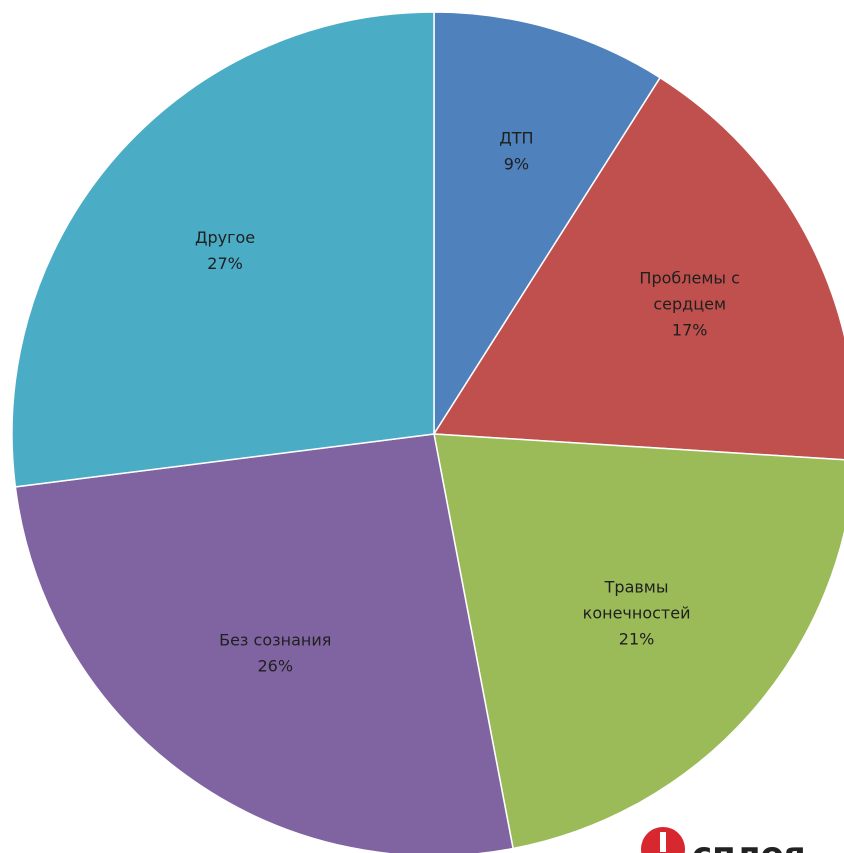 The image size is (844, 853). Describe the element at coordinates (663, 840) in the screenshot. I see `brand-logo-icon` at that location.